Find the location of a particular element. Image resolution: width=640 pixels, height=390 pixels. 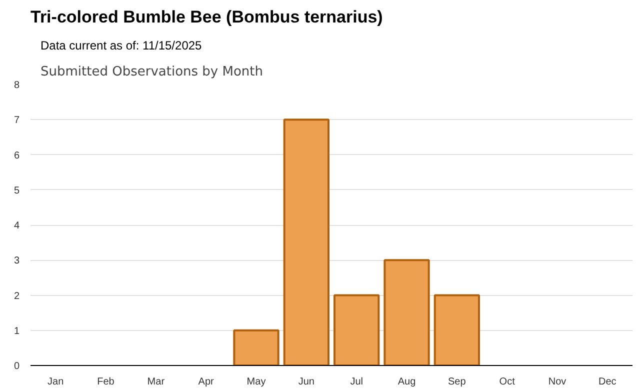

y-tick-label: 8 is located at coordinates (17, 85).